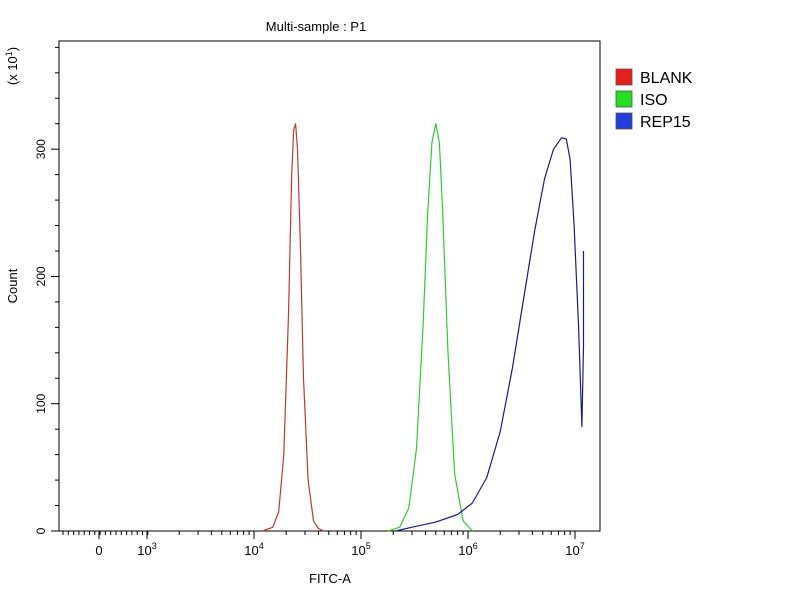 Image resolution: width=800 pixels, height=605 pixels. I want to click on legend-swatch-iso, so click(624, 99).